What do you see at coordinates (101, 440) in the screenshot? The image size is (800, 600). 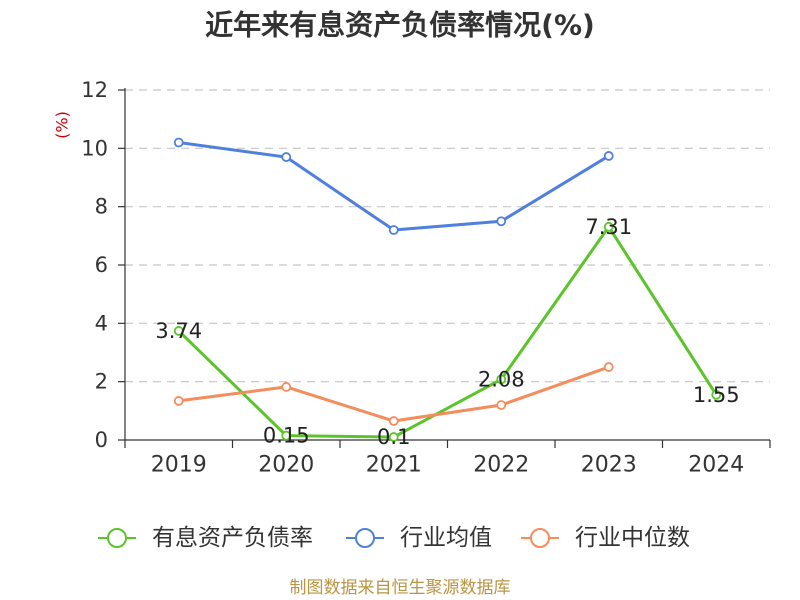 I see `y-tick-label: 0` at bounding box center [101, 440].